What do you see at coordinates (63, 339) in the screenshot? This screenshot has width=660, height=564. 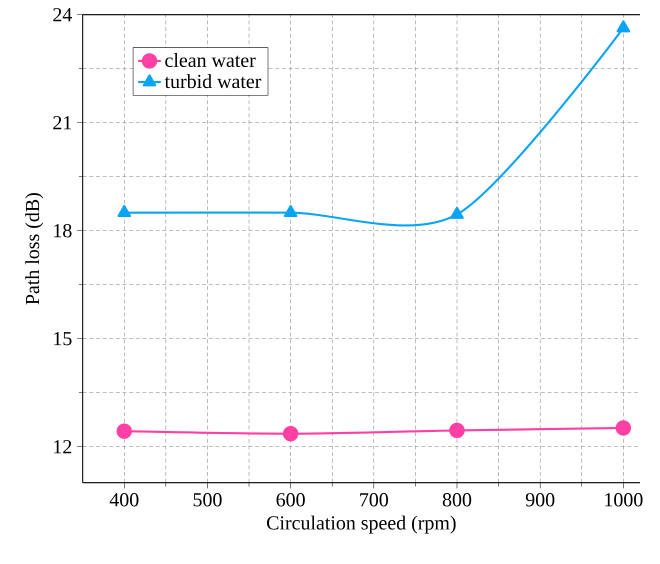 I see `y-tick-label: 15` at bounding box center [63, 339].